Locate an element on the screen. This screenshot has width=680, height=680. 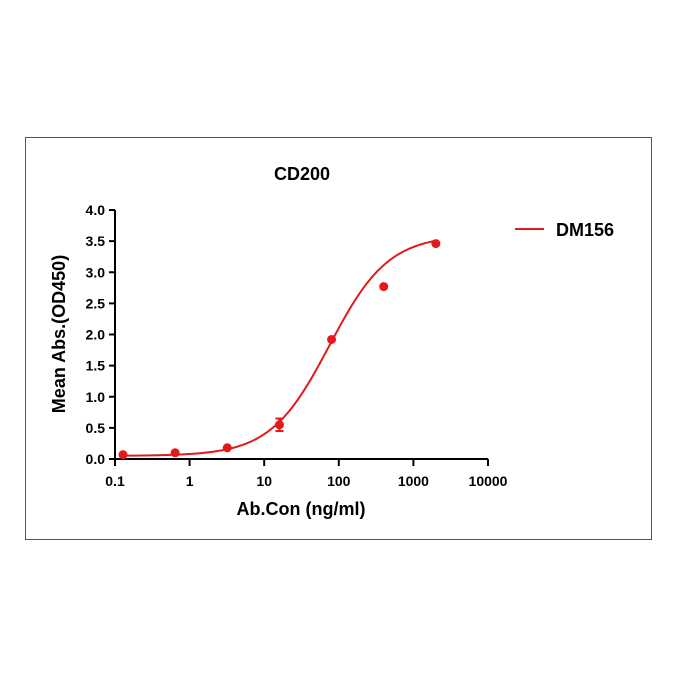
y-tick-label: 3.0 is located at coordinates (96, 272).